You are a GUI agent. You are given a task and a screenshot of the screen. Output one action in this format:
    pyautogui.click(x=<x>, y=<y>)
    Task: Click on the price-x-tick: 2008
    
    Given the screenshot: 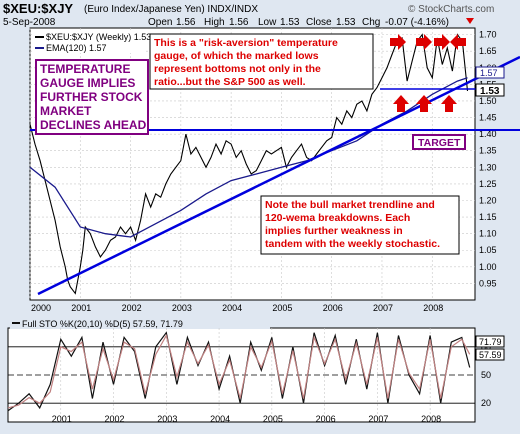 What is the action you would take?
    pyautogui.click(x=433, y=308)
    